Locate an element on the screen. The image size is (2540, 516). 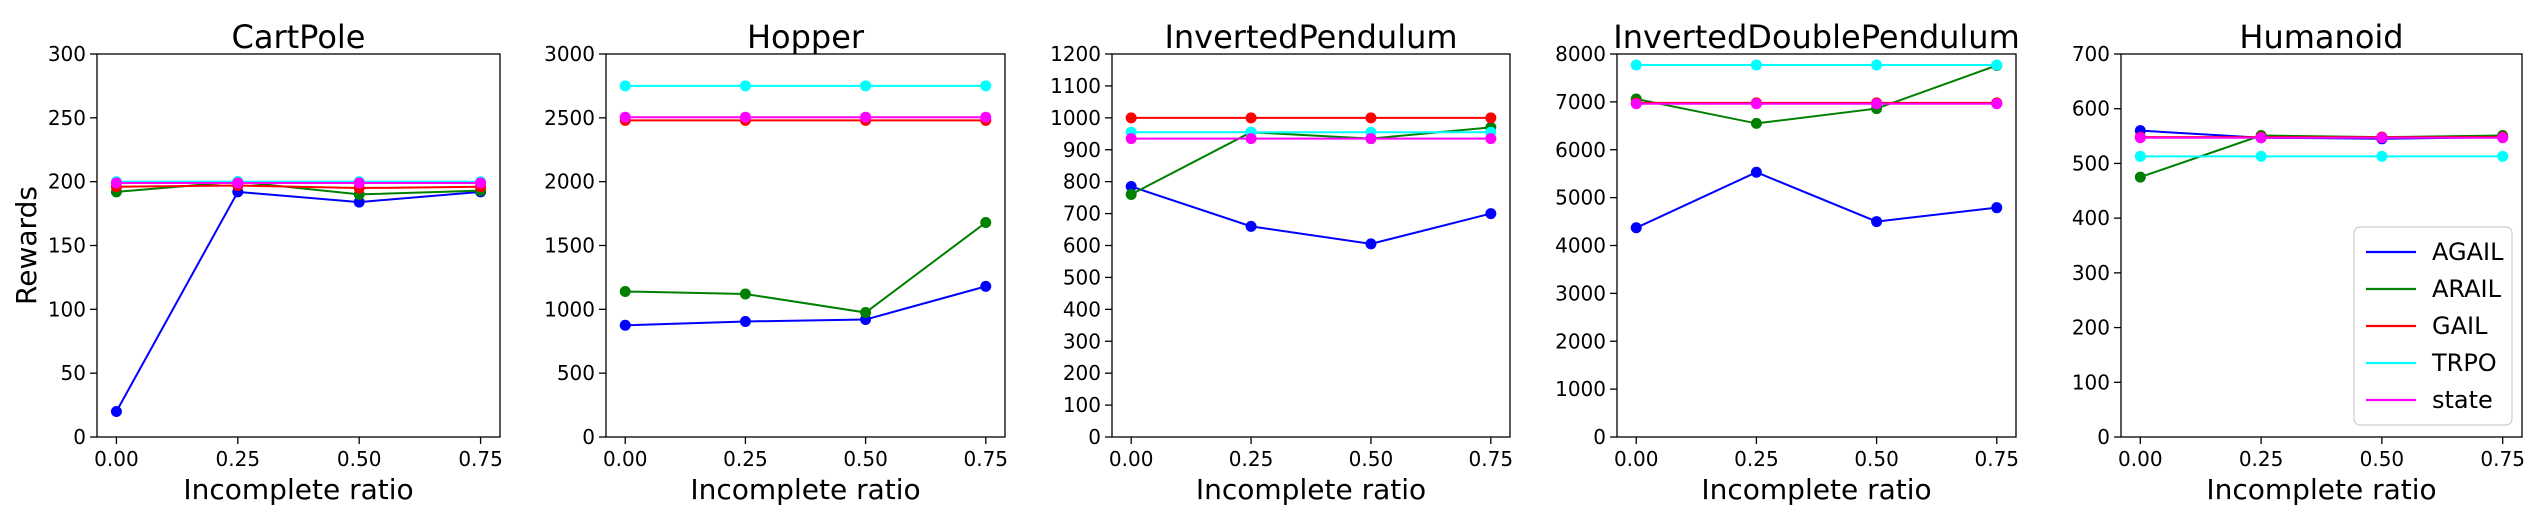
y-tick-label: 400 is located at coordinates (2091, 218).